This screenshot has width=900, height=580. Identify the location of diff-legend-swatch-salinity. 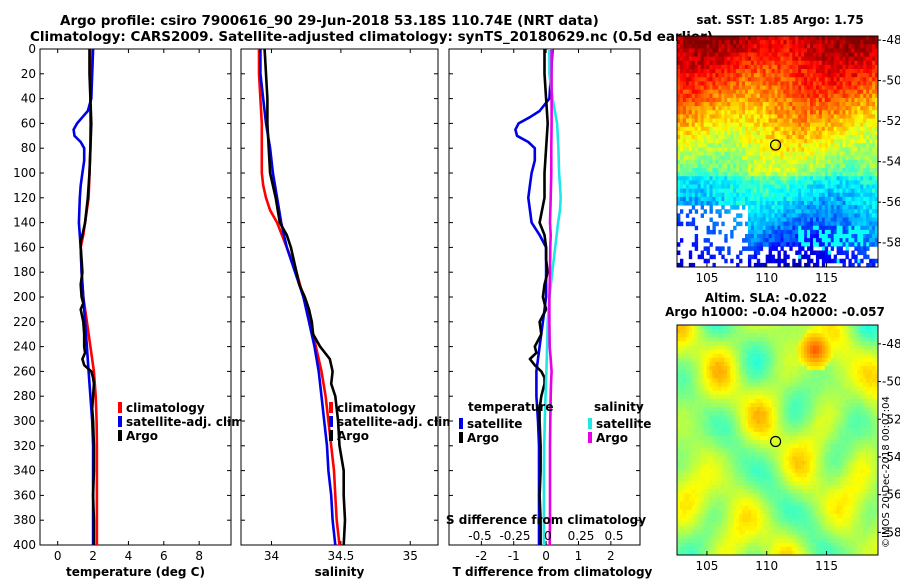
(590, 437).